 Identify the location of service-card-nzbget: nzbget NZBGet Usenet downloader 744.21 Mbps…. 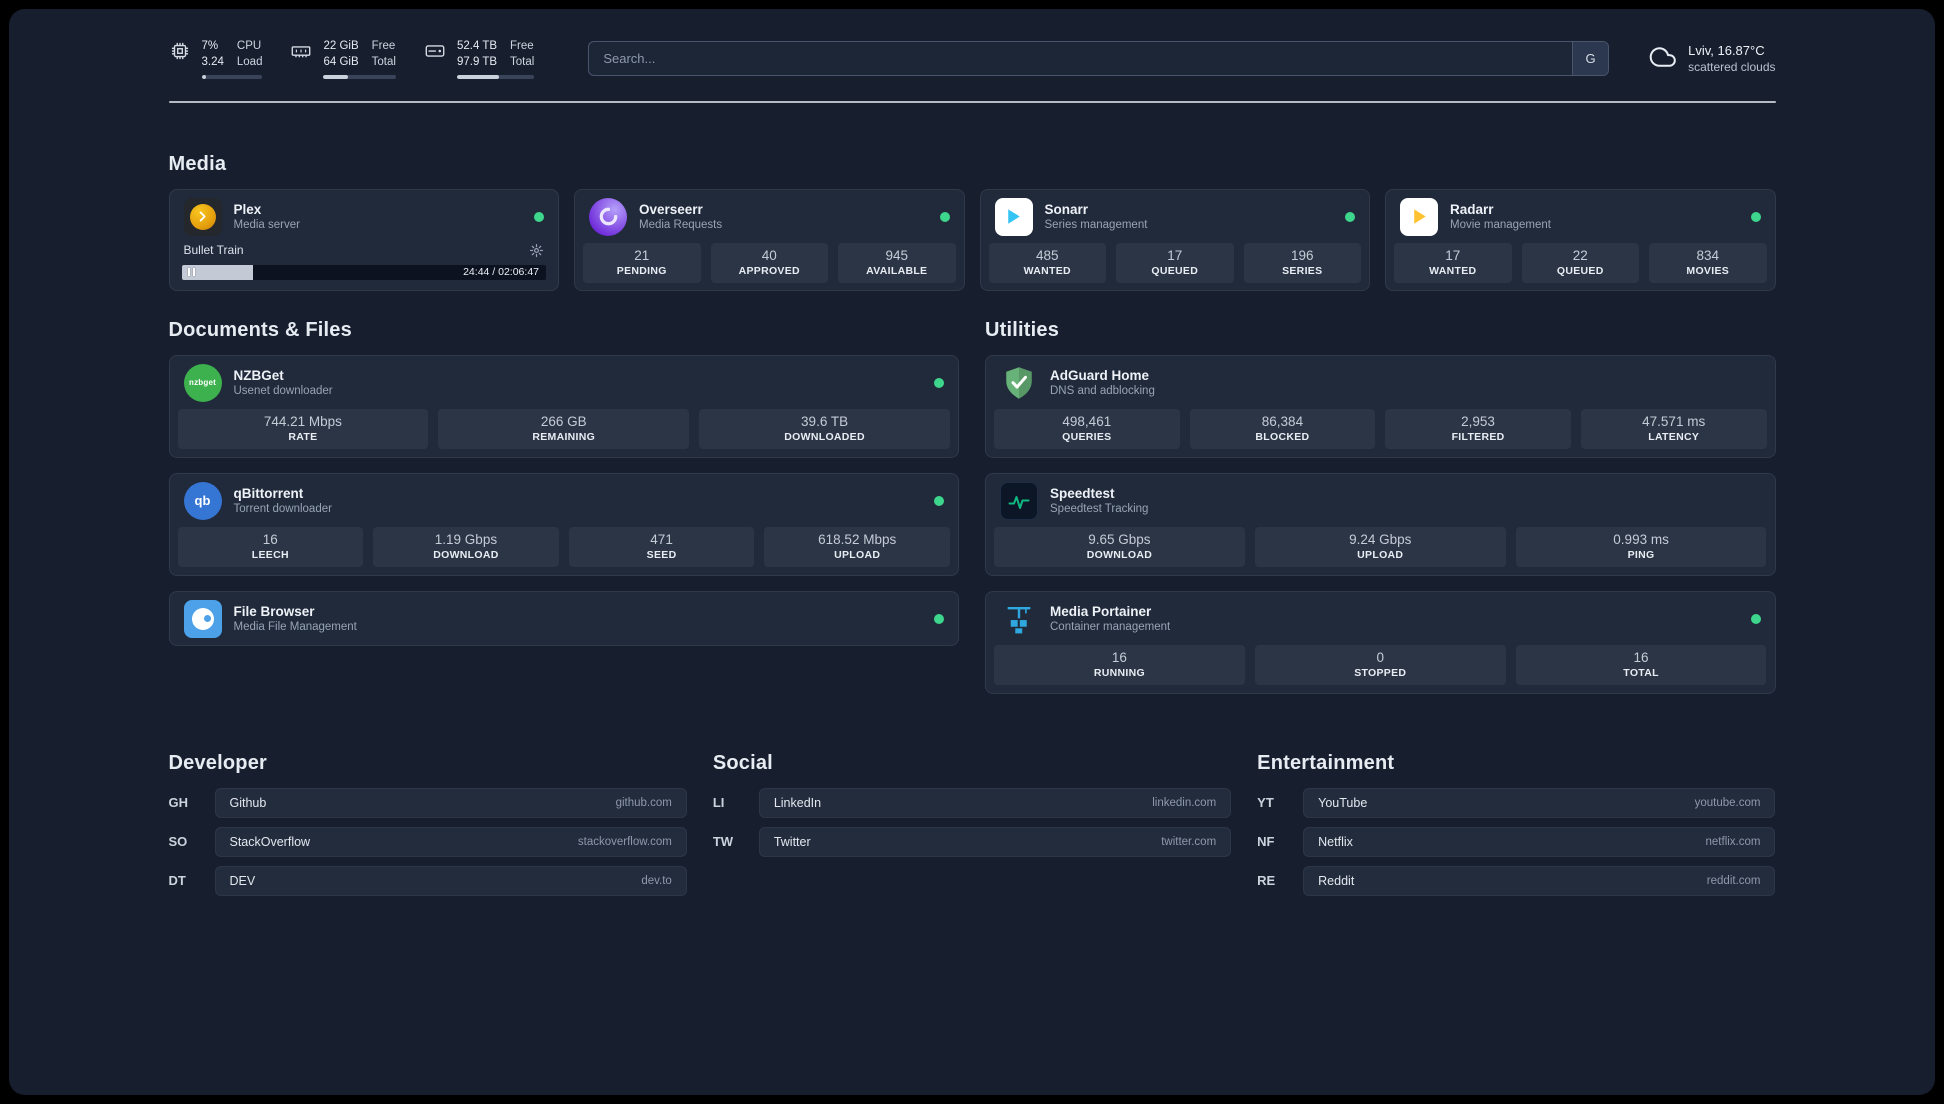
(563, 406).